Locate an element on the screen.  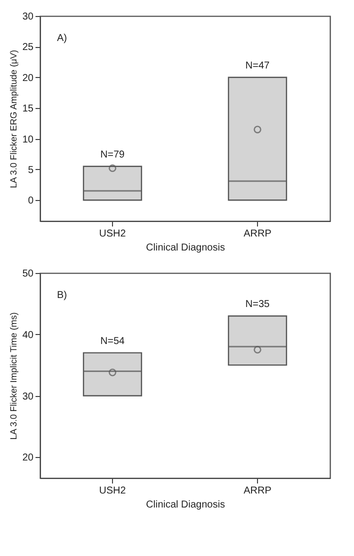
y-tick-label: 0 is located at coordinates (31, 201).